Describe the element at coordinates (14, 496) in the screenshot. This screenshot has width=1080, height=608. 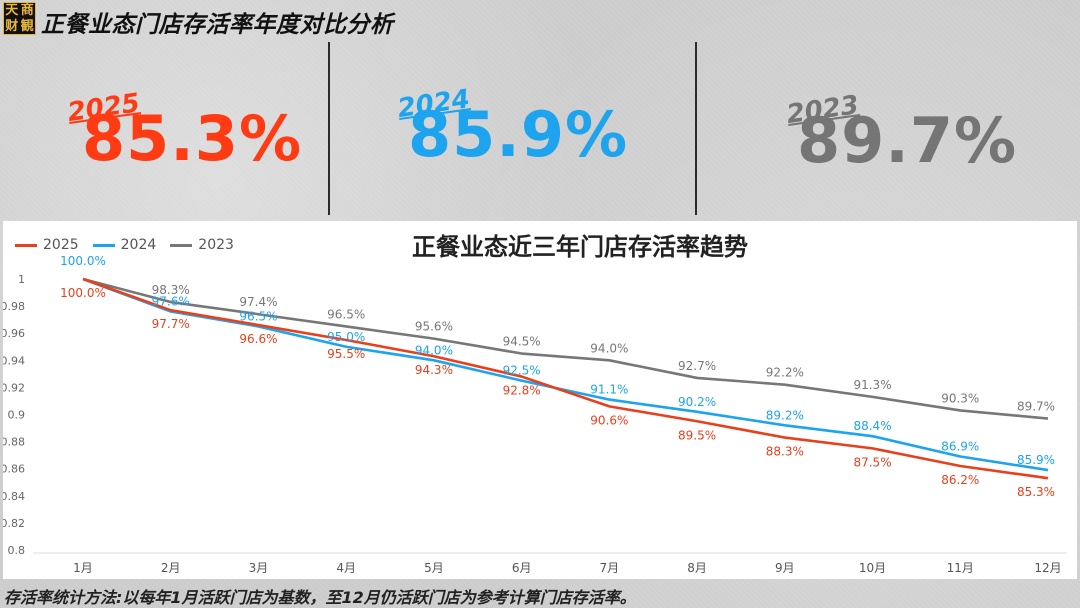
I see `y-tick-label: 0.84` at that location.